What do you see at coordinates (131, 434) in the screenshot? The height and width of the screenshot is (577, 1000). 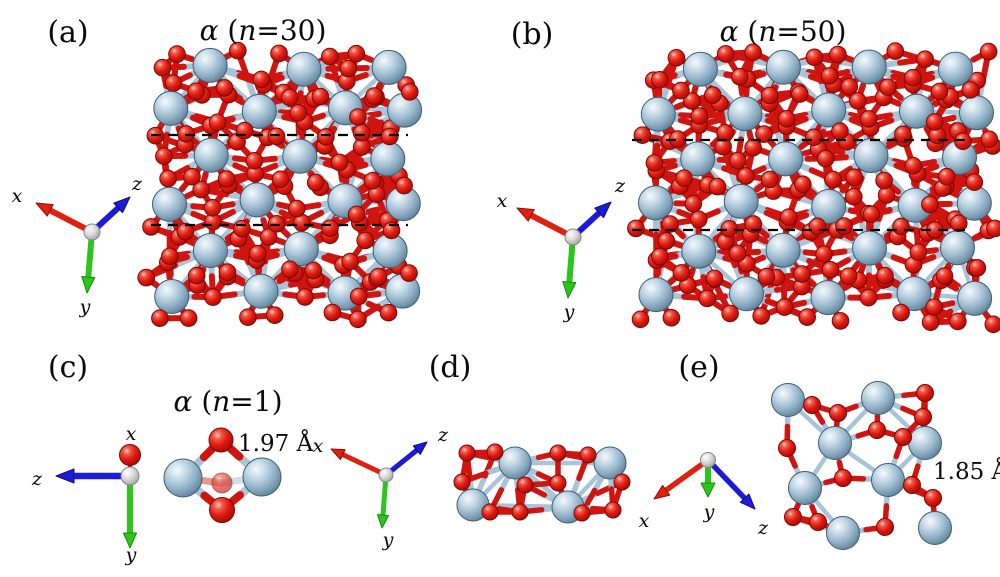 I see `axis-x-label-c: x` at bounding box center [131, 434].